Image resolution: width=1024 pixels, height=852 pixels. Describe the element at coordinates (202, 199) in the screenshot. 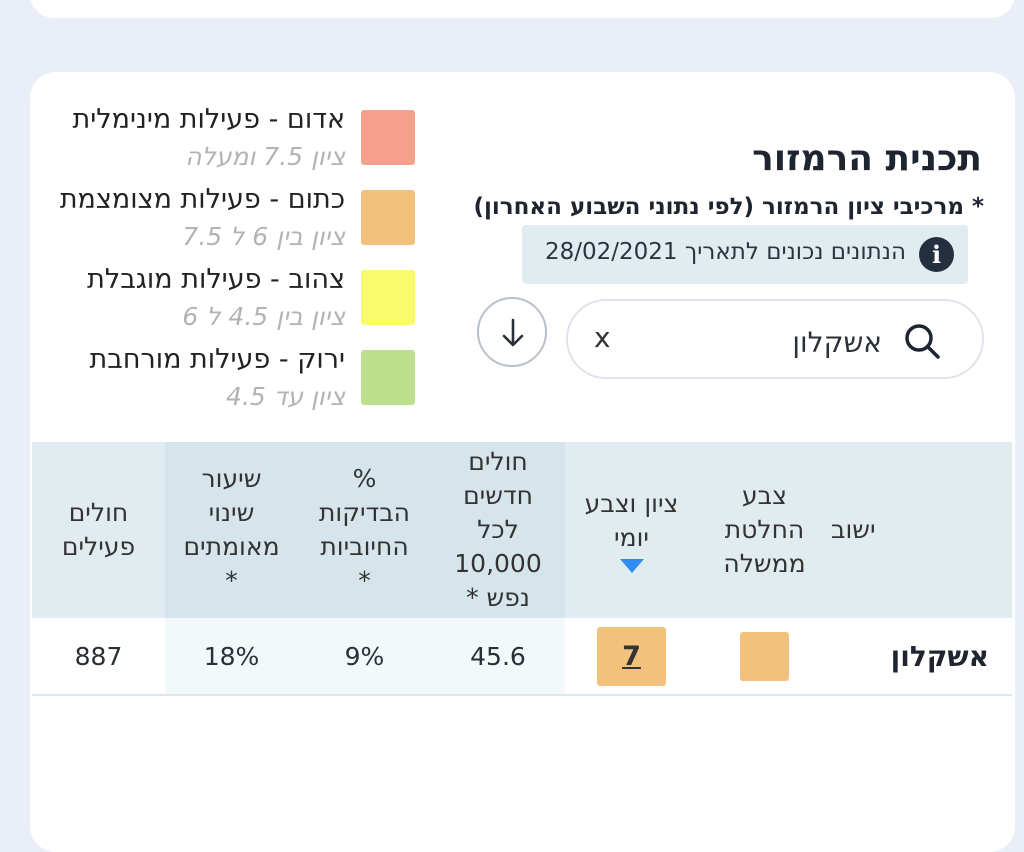

I see `legend-title: כתום - פעילות מצומצמת` at that location.